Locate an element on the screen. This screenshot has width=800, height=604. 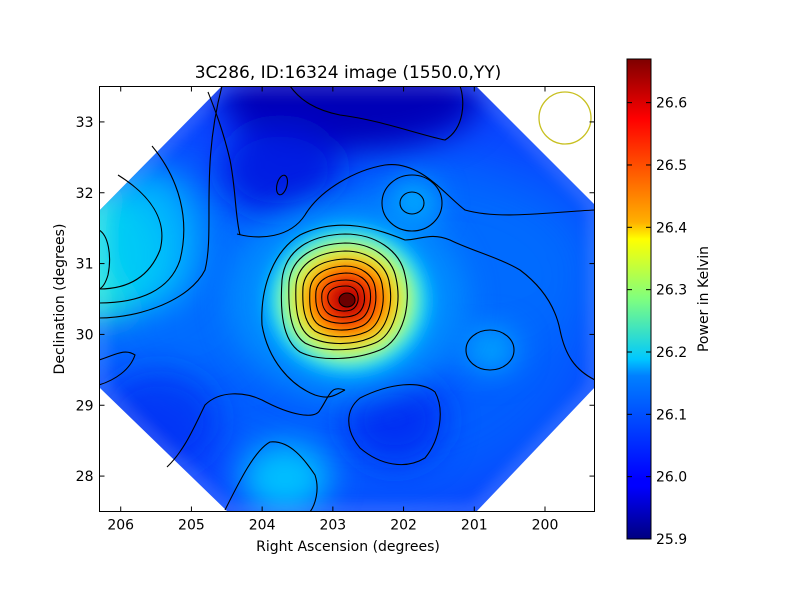
colorbar-label: Power in Kelvin is located at coordinates (704, 299).